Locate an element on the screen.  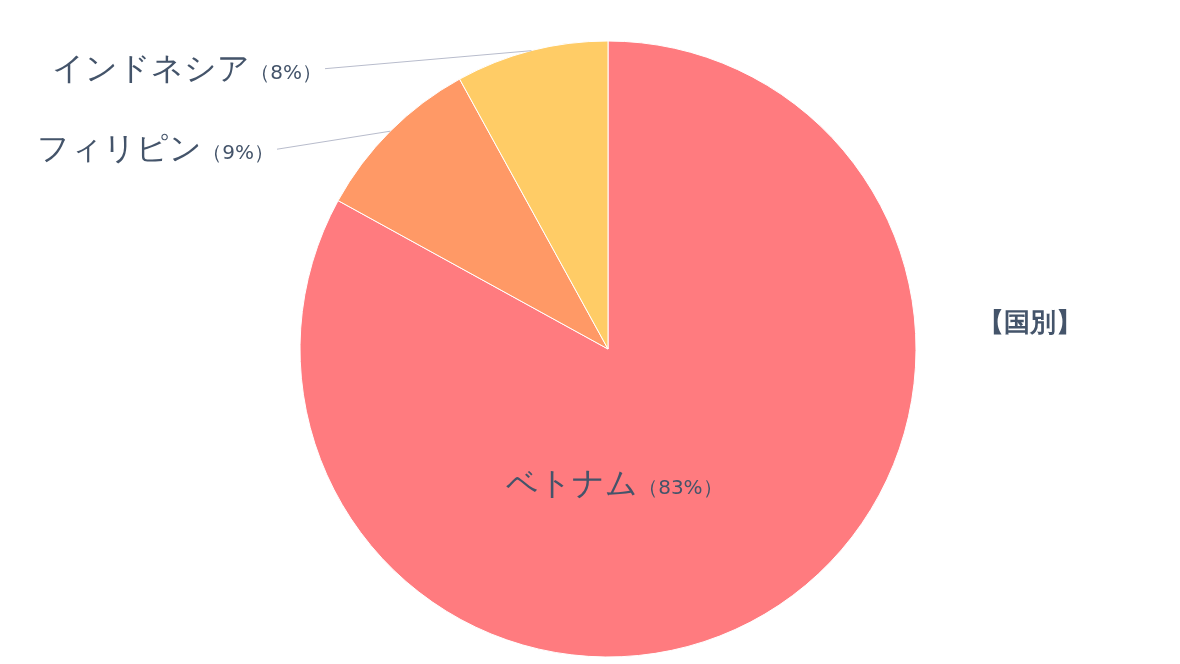
data-label: （83%） is located at coordinates (680, 486).